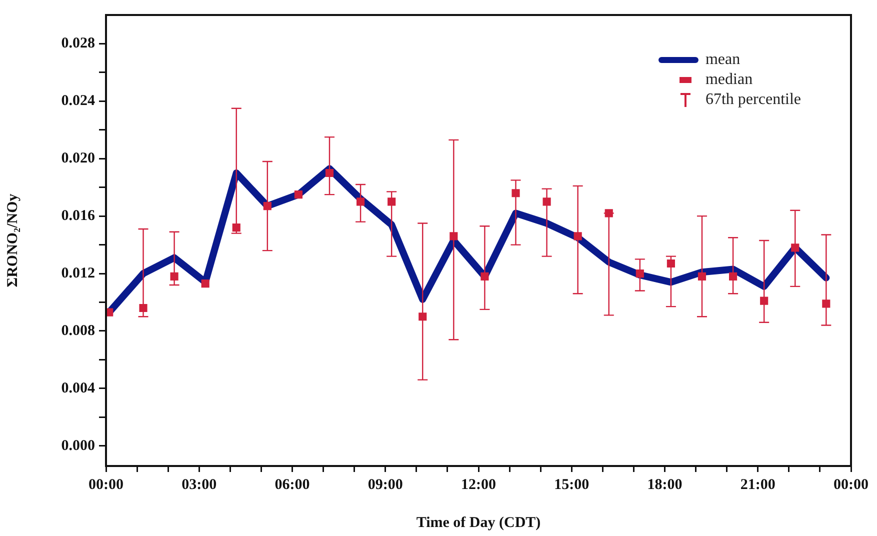 The height and width of the screenshot is (536, 877). Describe the element at coordinates (199, 484) in the screenshot. I see `x-tick-label: 03:00` at that location.